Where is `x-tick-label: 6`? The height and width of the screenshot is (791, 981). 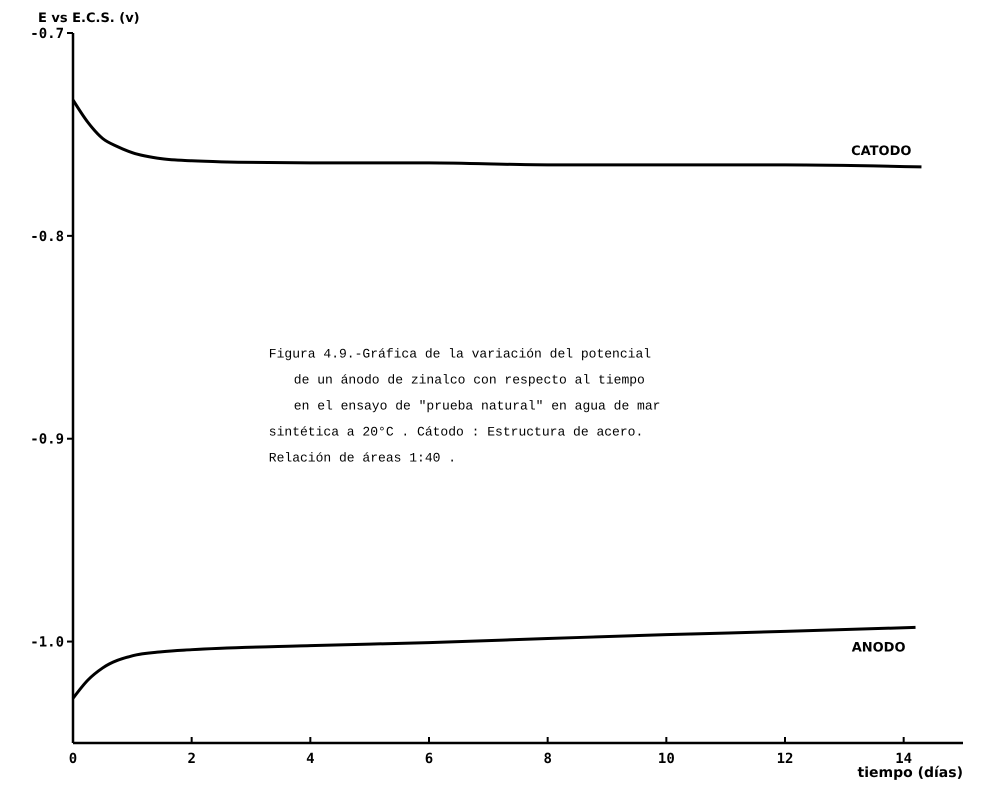 x-tick-label: 6 is located at coordinates (429, 759).